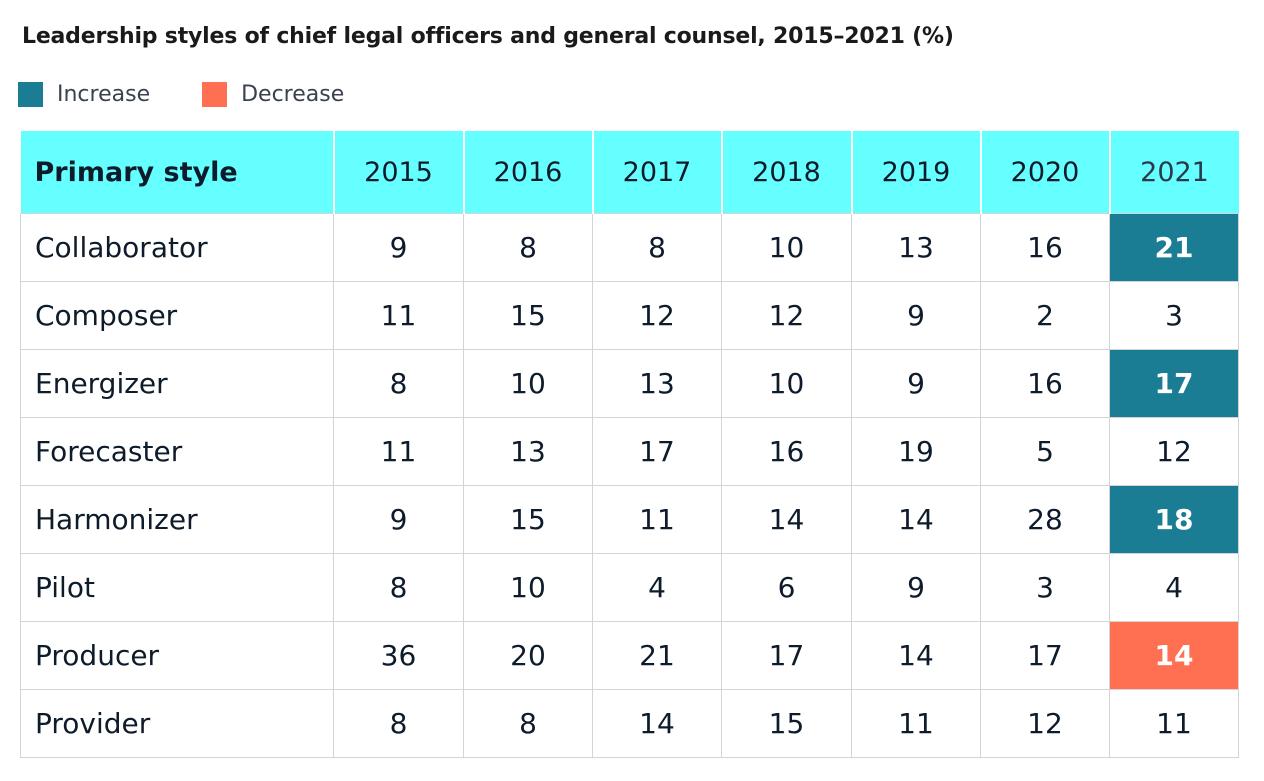 This screenshot has height=781, width=1264. I want to click on table-row: Composer 11 15 12 12 9 2 3, so click(629, 315).